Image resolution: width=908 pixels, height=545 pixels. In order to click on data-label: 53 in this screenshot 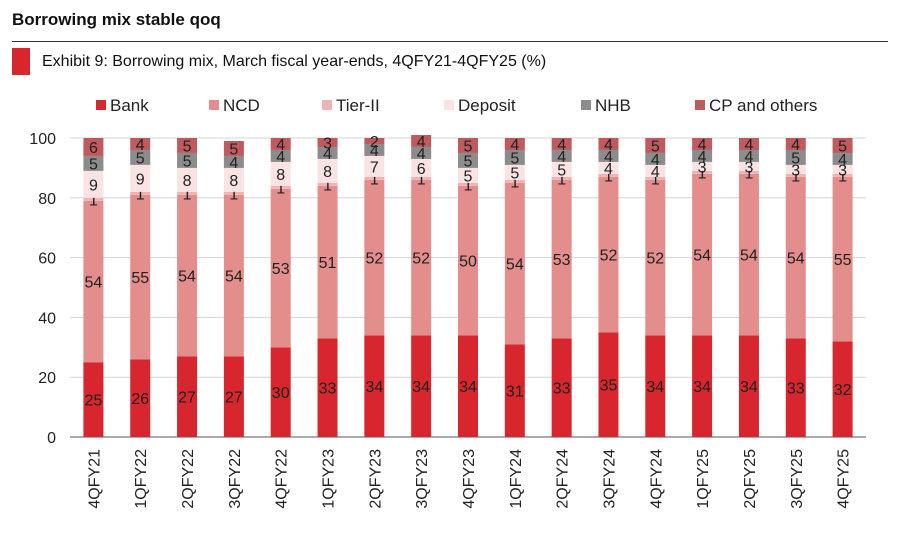, I will do `click(281, 269)`.